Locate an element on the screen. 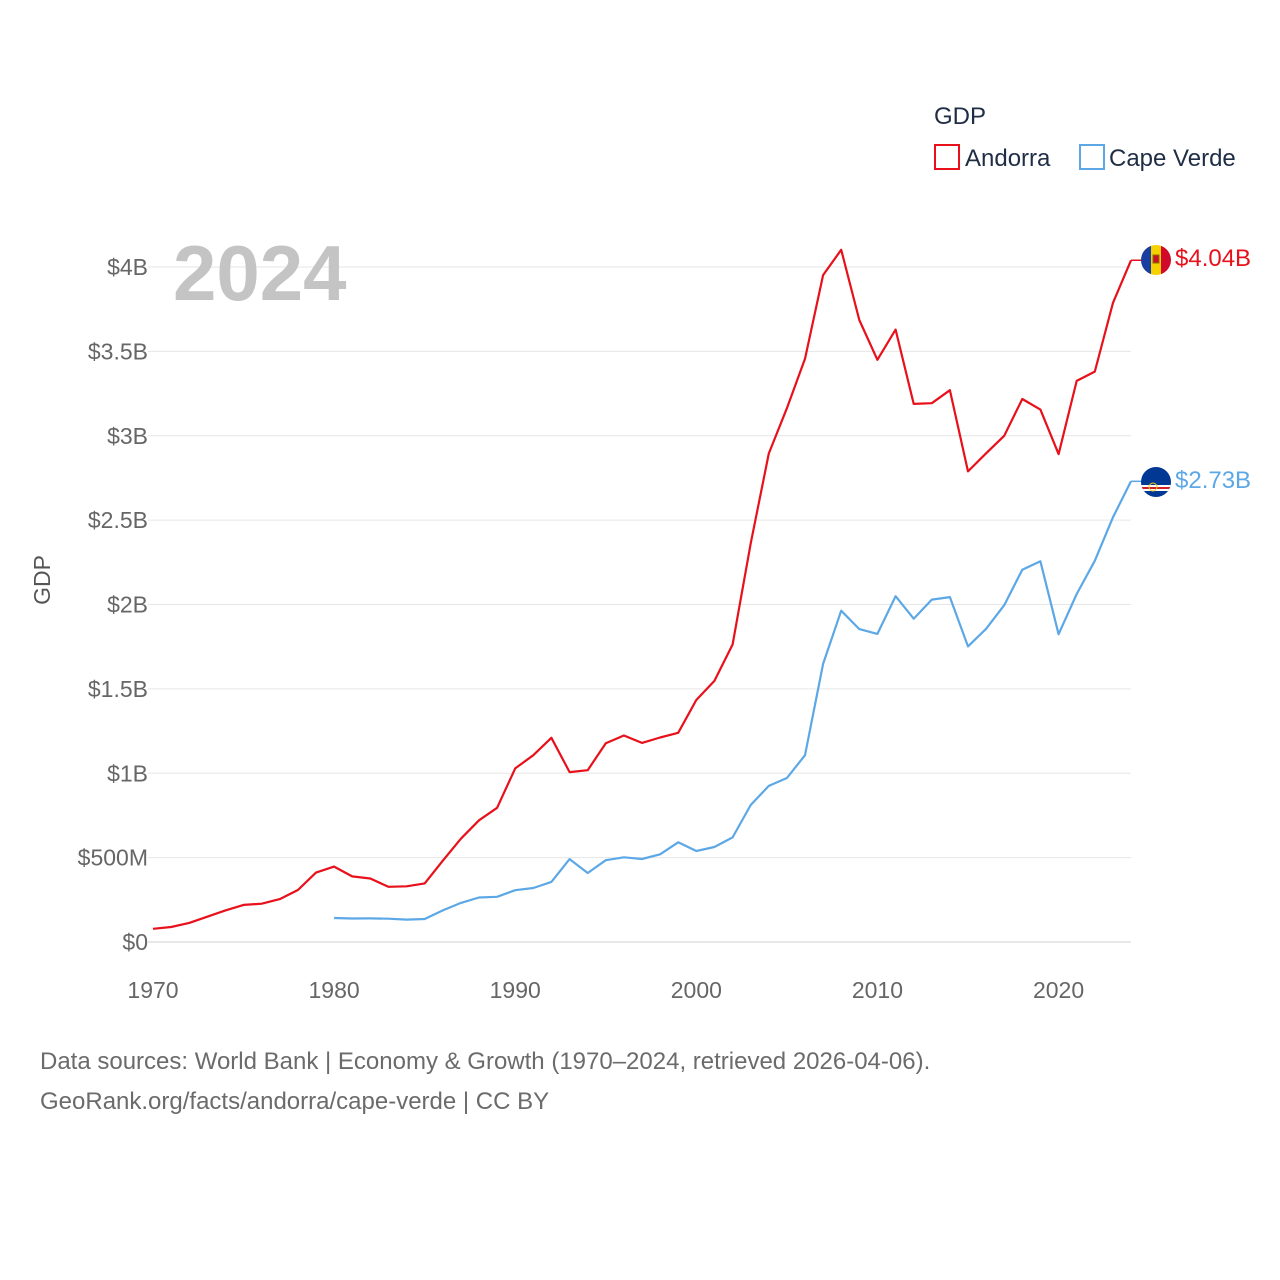  y-axis-title: GDP is located at coordinates (42, 580).